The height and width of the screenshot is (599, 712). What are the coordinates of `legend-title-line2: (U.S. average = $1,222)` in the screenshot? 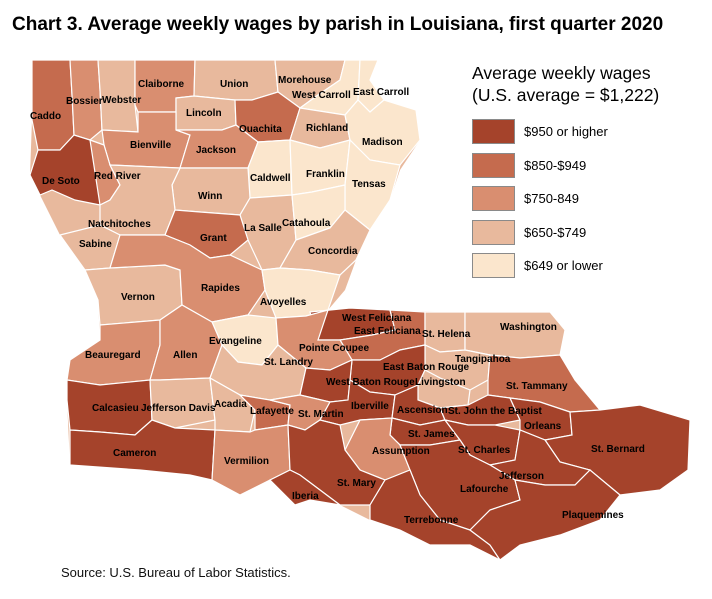 It's located at (566, 95).